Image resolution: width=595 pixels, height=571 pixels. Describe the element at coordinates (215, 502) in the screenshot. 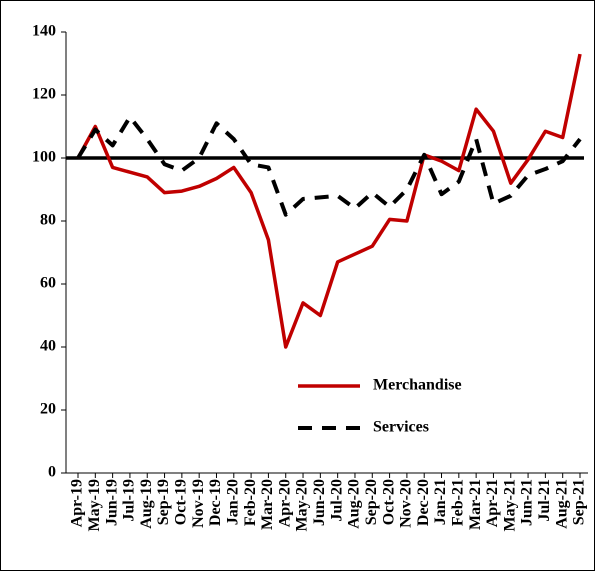

I see `x-tick-label: Dec-19` at that location.